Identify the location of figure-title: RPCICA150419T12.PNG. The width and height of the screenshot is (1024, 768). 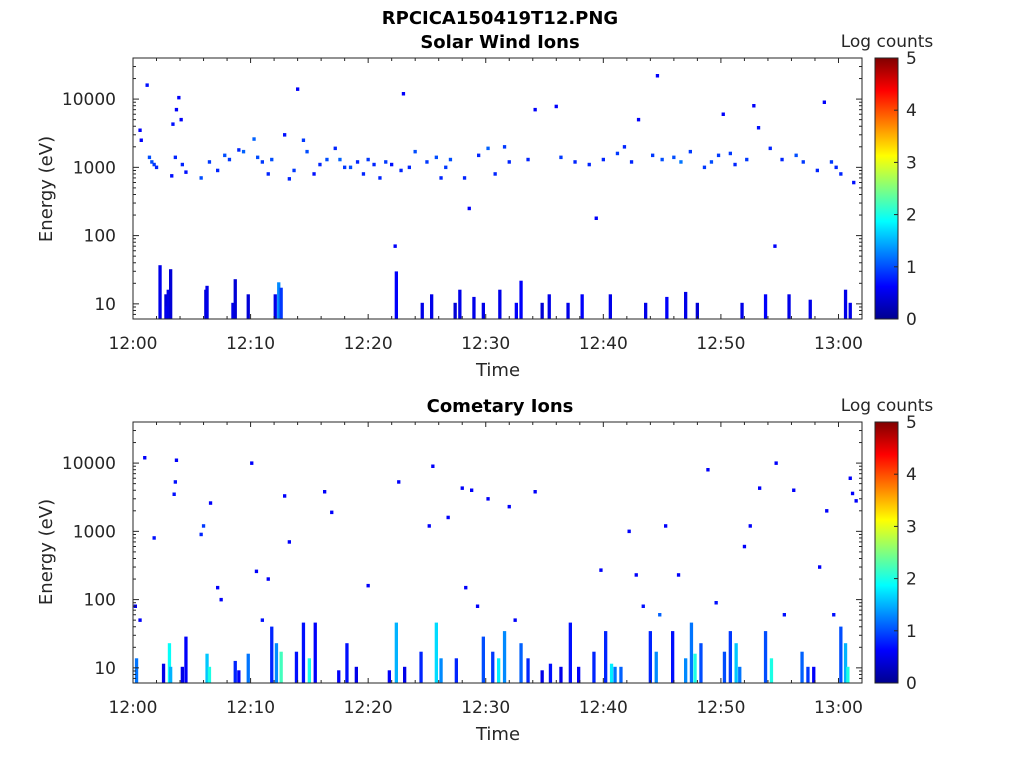
(500, 18).